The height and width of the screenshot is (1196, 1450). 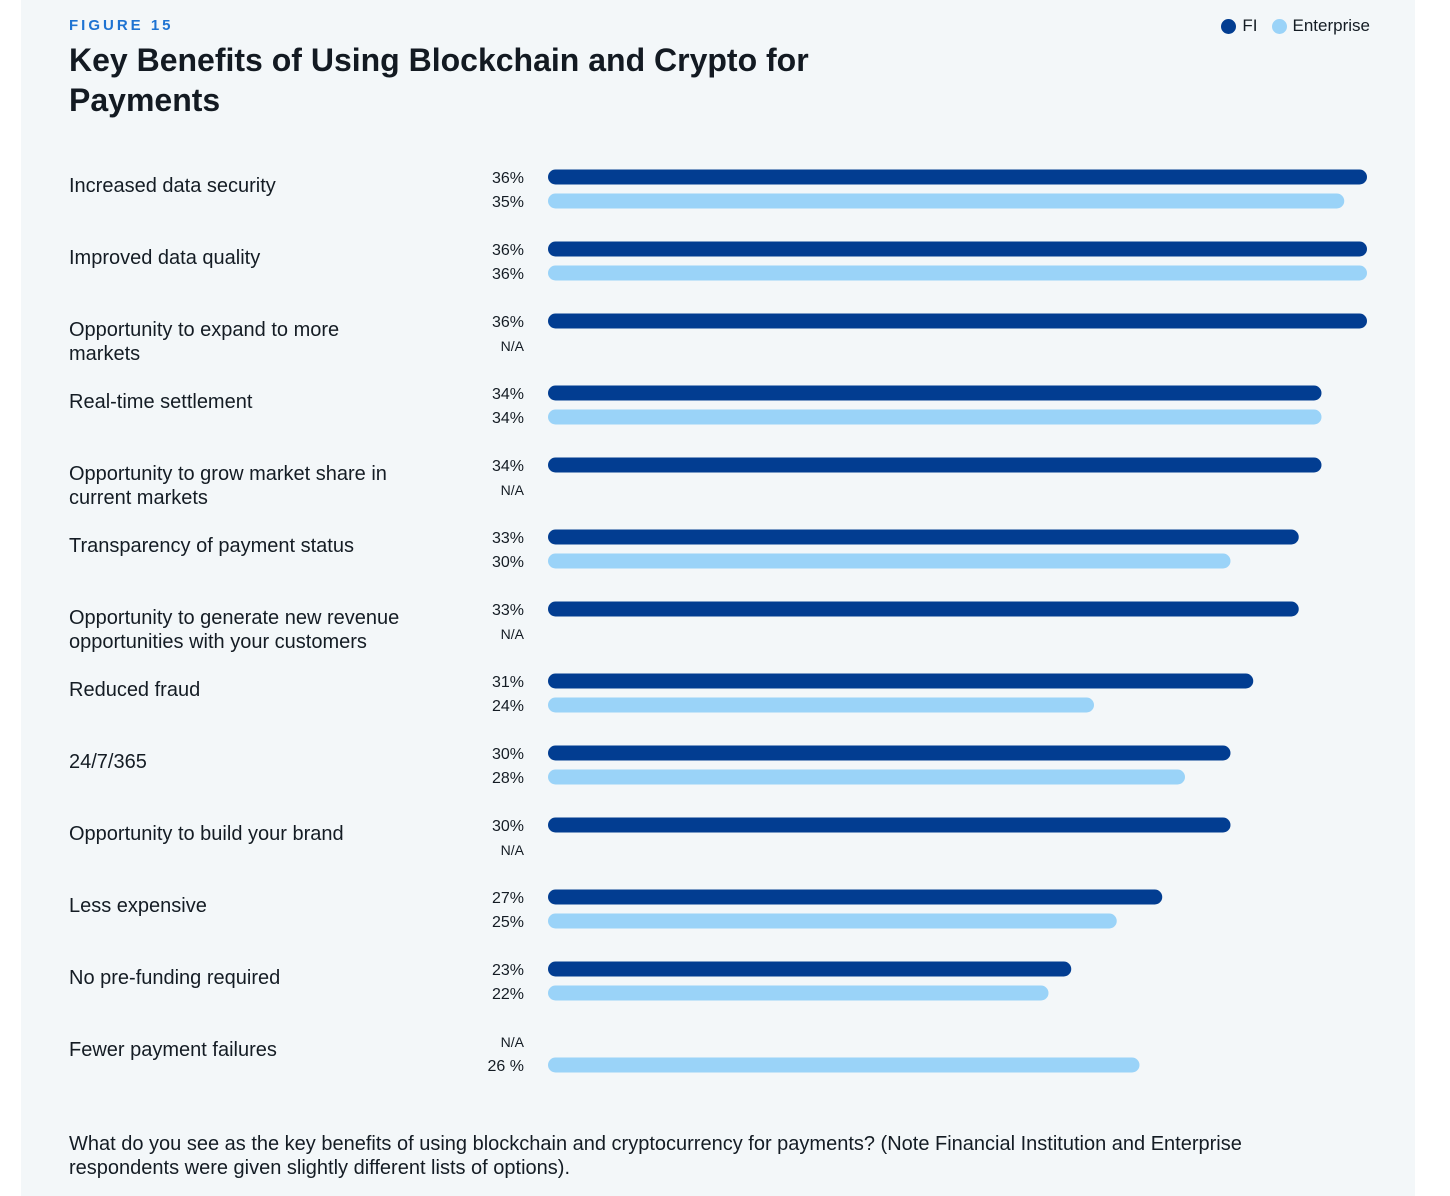 I want to click on category-label: Transparency of payment status, so click(x=211, y=546).